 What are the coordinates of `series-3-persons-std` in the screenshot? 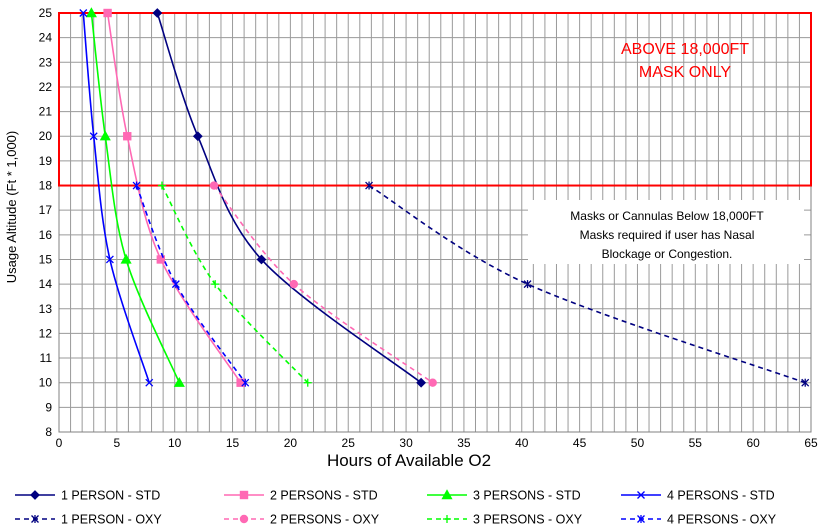 It's located at (135, 197).